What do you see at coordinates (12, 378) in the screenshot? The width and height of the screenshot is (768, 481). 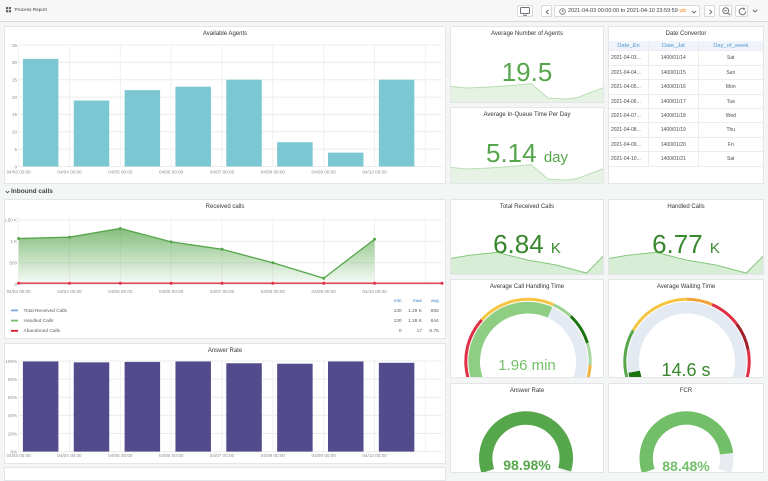 I see `svg-text: 80%` at bounding box center [12, 378].